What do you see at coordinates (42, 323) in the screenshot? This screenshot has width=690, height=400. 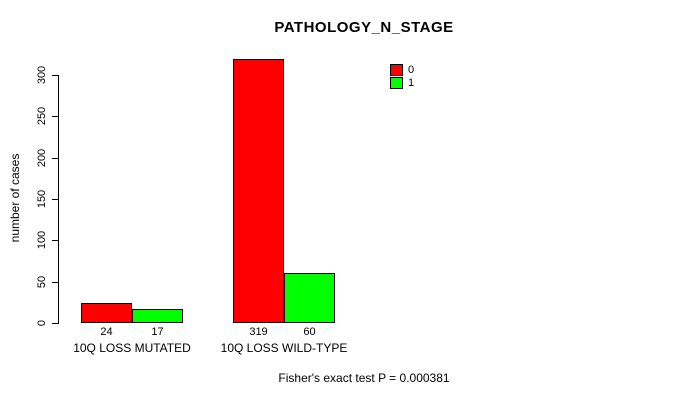 I see `y-tick-label: 0` at bounding box center [42, 323].